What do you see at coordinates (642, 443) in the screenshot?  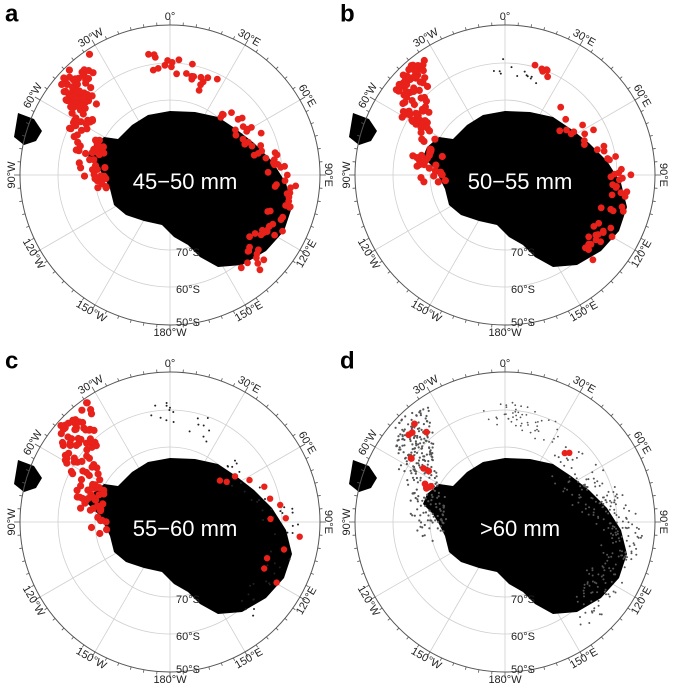 I see `longitude-label: 60°E` at bounding box center [642, 443].